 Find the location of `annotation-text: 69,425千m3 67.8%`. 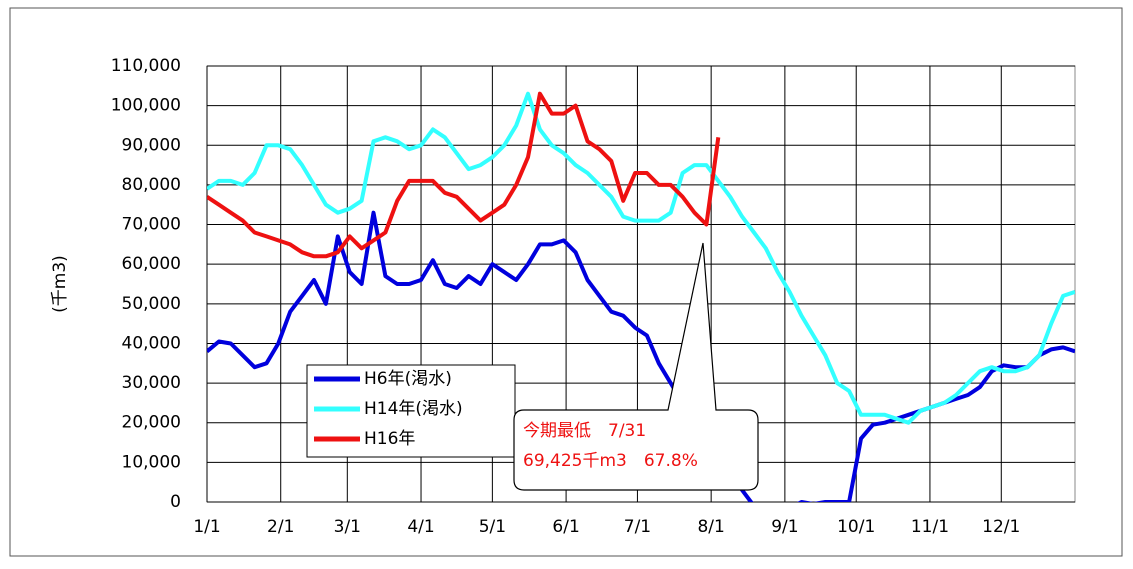

annotation-text: 69,425千m3 67.8% is located at coordinates (610, 461).